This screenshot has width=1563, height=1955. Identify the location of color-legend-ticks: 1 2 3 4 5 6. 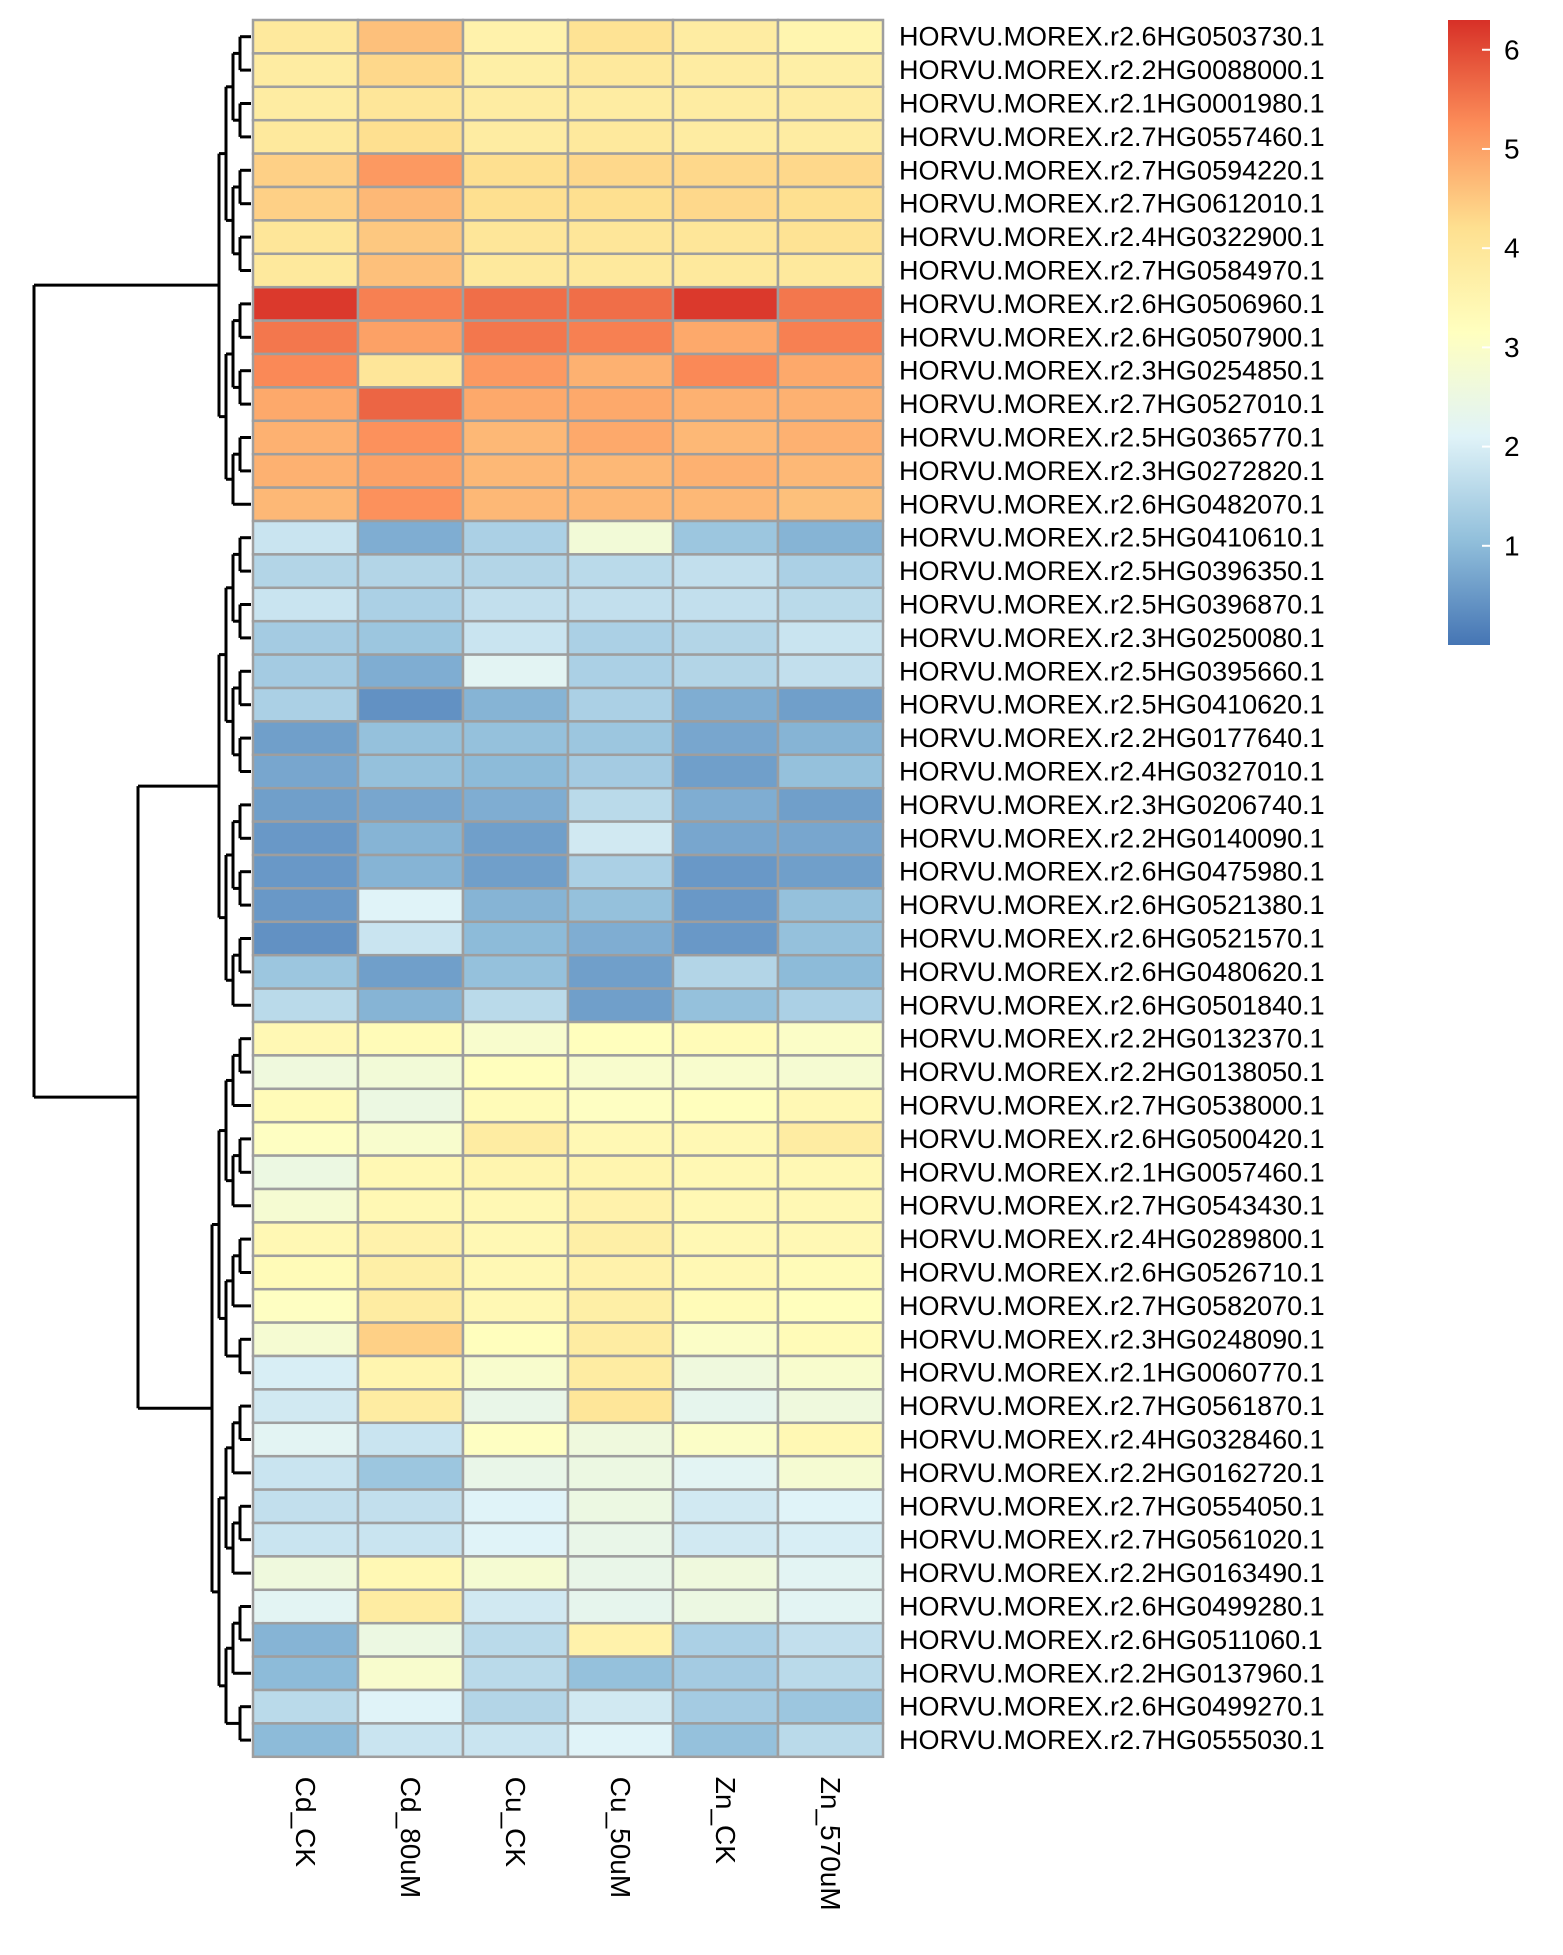
(1501, 297).